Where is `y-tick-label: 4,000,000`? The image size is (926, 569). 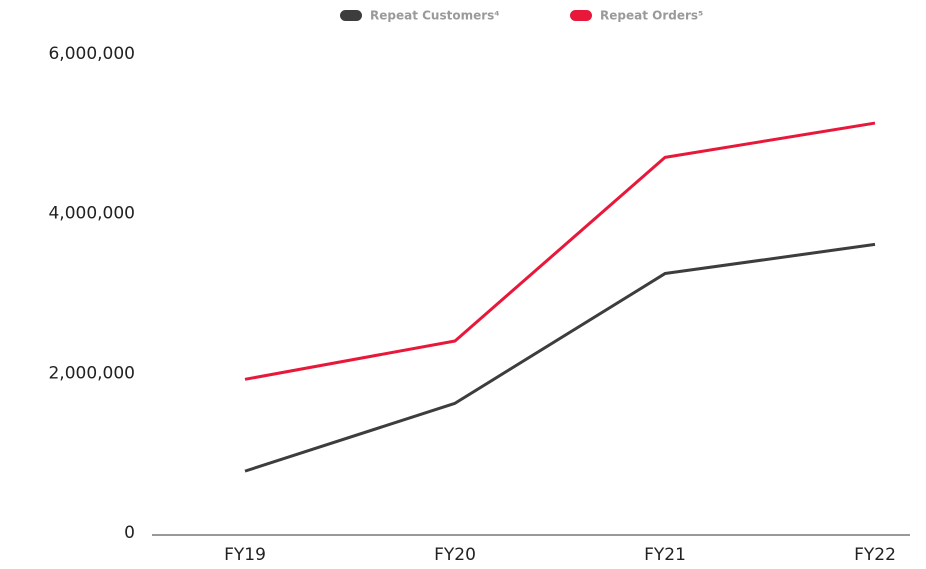
y-tick-label: 4,000,000 is located at coordinates (91, 214).